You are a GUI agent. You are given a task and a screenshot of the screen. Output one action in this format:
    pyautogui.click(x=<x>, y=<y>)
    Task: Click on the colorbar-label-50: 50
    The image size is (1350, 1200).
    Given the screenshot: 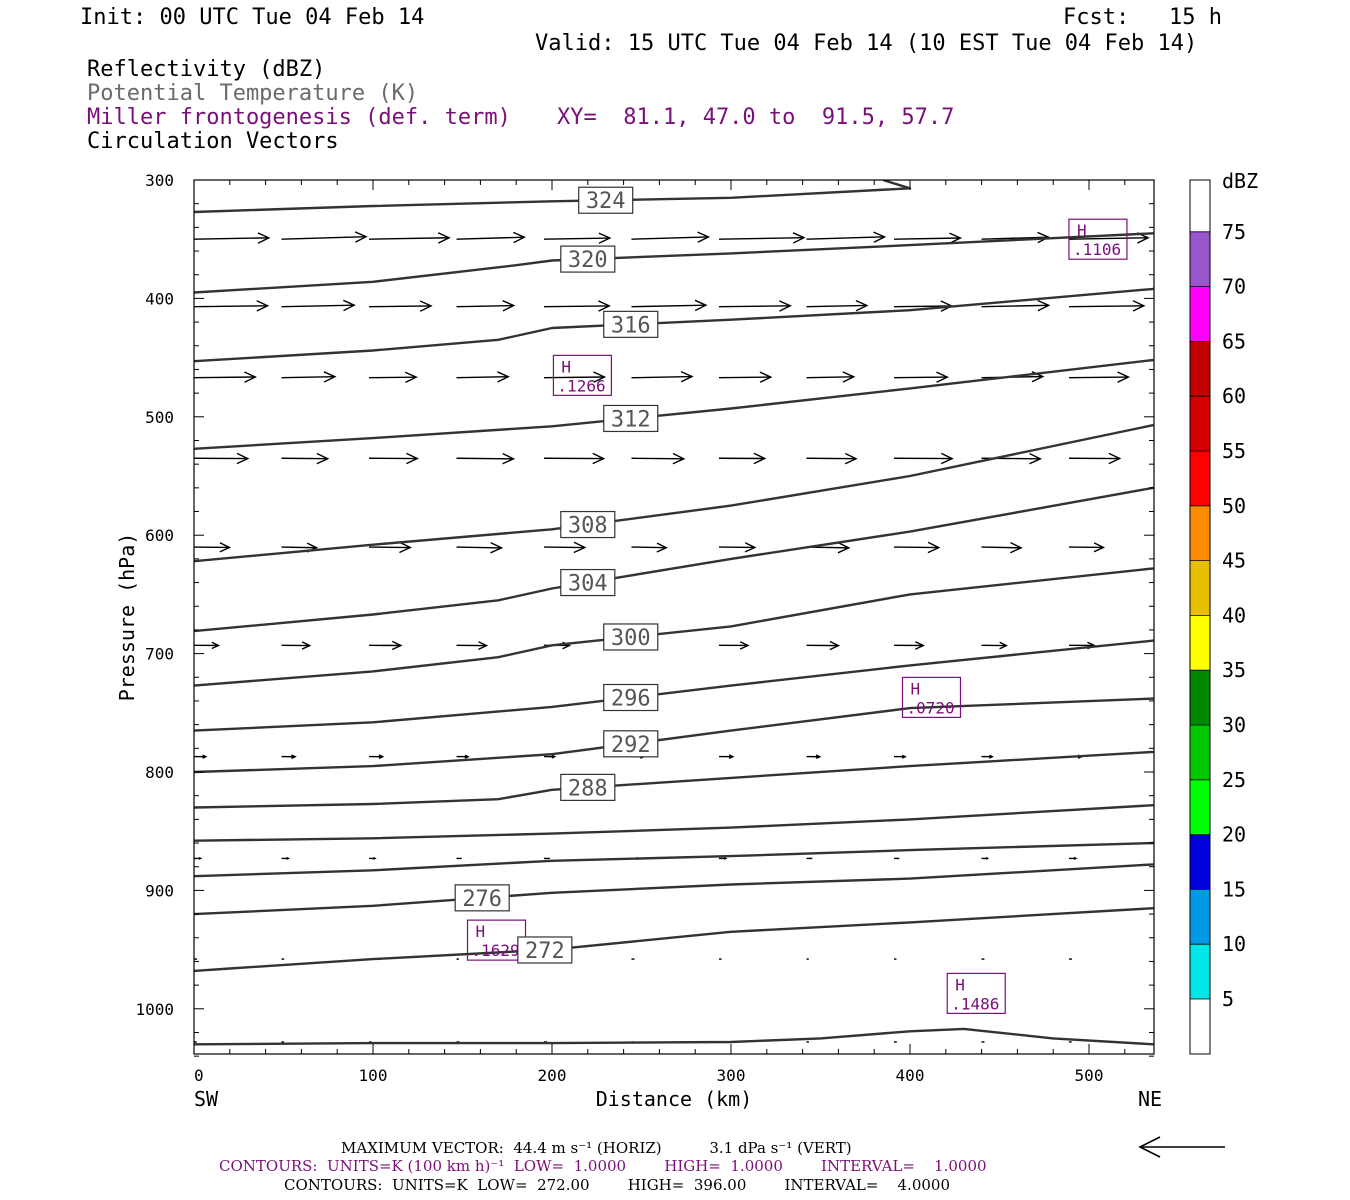 What is the action you would take?
    pyautogui.click(x=1234, y=506)
    